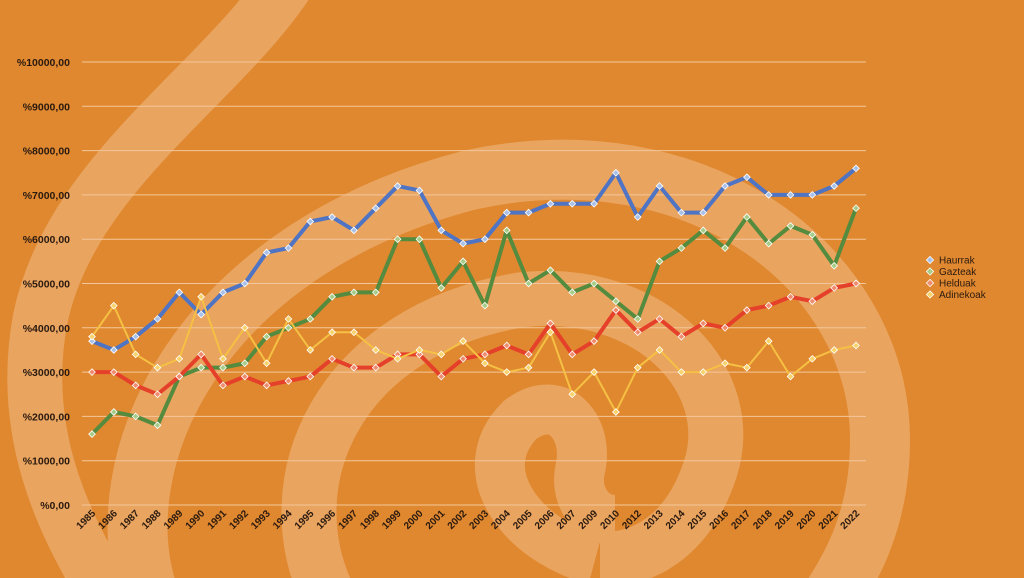 The width and height of the screenshot is (1024, 578). Describe the element at coordinates (46, 240) in the screenshot. I see `y-tick-label: %6000,00` at that location.